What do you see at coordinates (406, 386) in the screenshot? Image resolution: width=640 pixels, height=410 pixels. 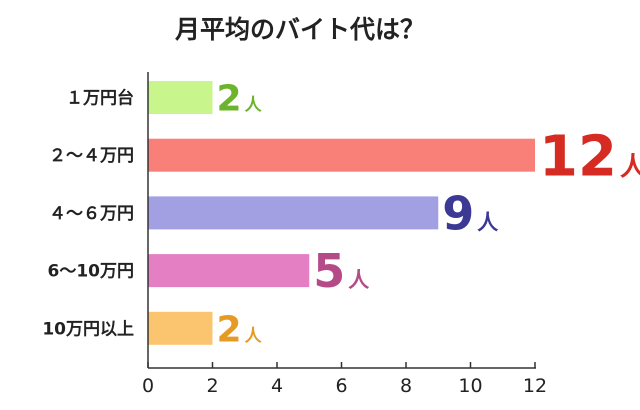 I see `x-tick-label-8: 8` at bounding box center [406, 386].